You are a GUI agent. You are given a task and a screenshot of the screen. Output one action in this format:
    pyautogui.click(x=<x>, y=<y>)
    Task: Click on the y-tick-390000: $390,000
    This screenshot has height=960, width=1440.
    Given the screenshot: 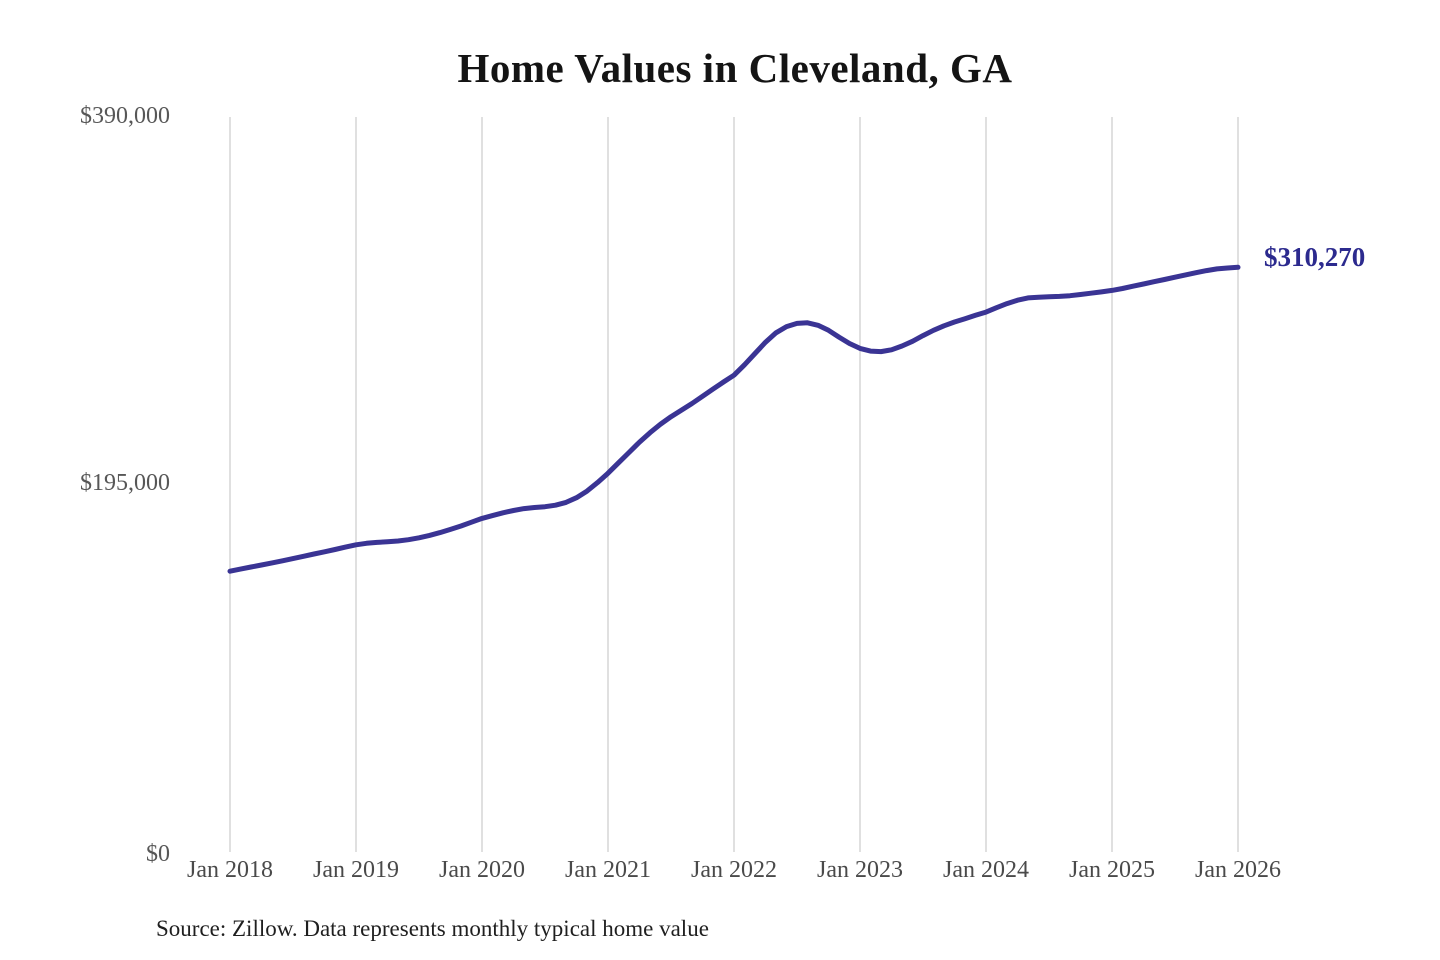 What is the action you would take?
    pyautogui.click(x=125, y=116)
    